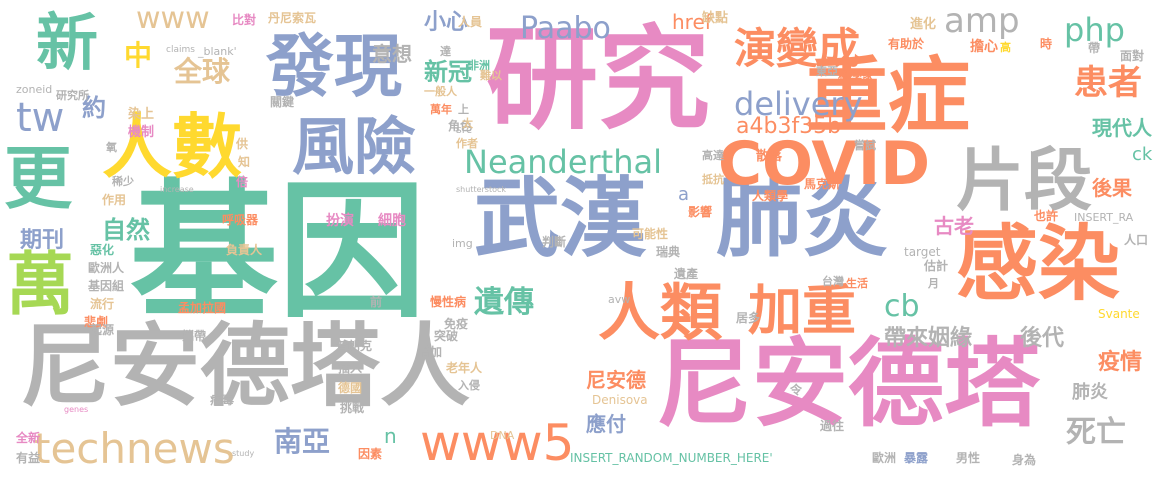 This screenshot has width=1175, height=482. What do you see at coordinates (684, 194) in the screenshot?
I see `word-a: a` at bounding box center [684, 194].